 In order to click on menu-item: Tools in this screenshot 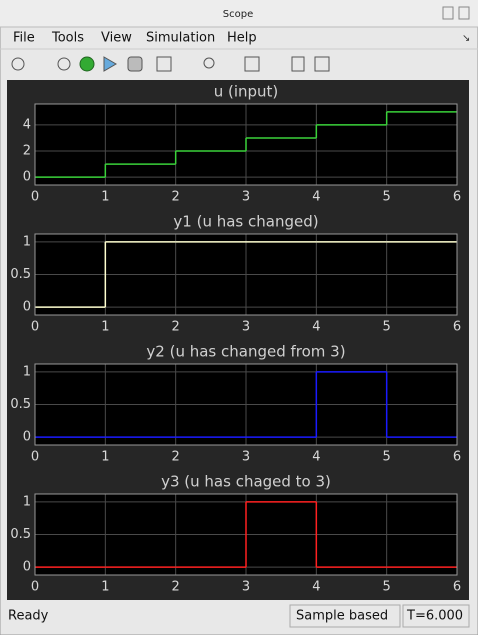, I will do `click(67, 38)`.